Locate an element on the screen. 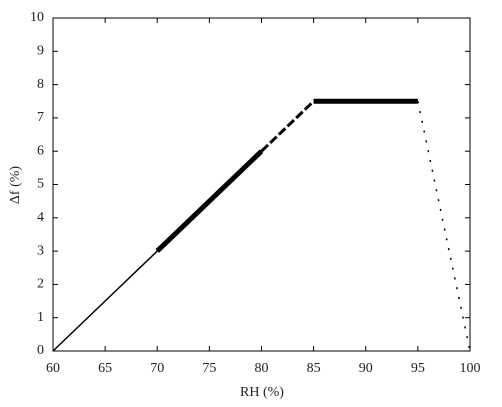 The width and height of the screenshot is (502, 407). y-tick-label: 0 is located at coordinates (40, 350).